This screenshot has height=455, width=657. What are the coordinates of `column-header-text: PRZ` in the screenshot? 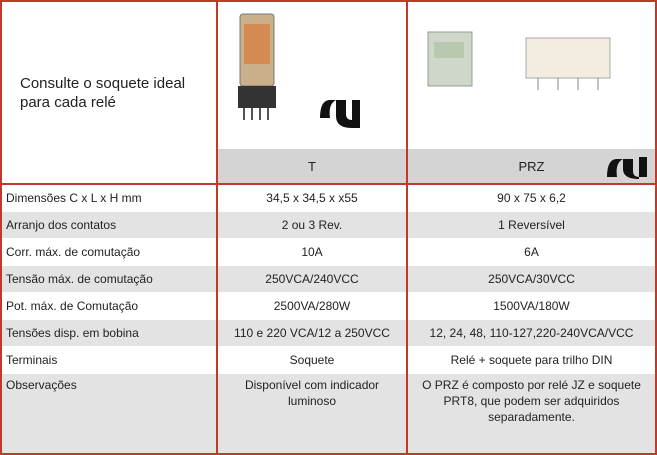 It's located at (531, 166).